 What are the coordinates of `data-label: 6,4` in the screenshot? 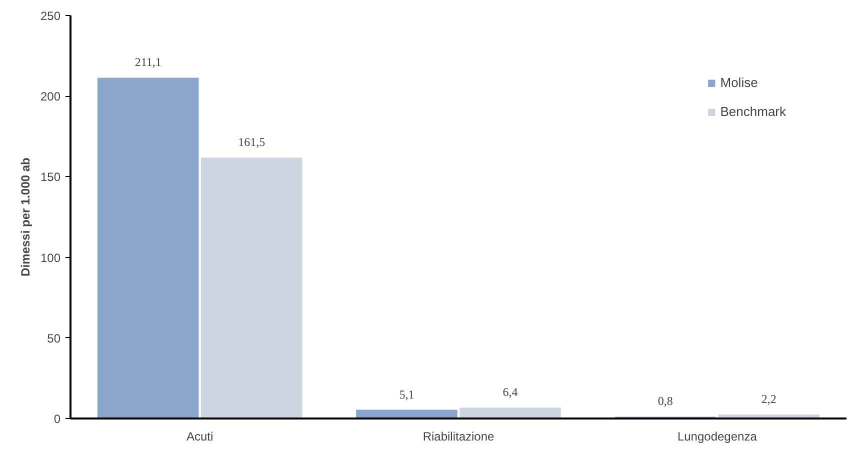 It's located at (510, 392).